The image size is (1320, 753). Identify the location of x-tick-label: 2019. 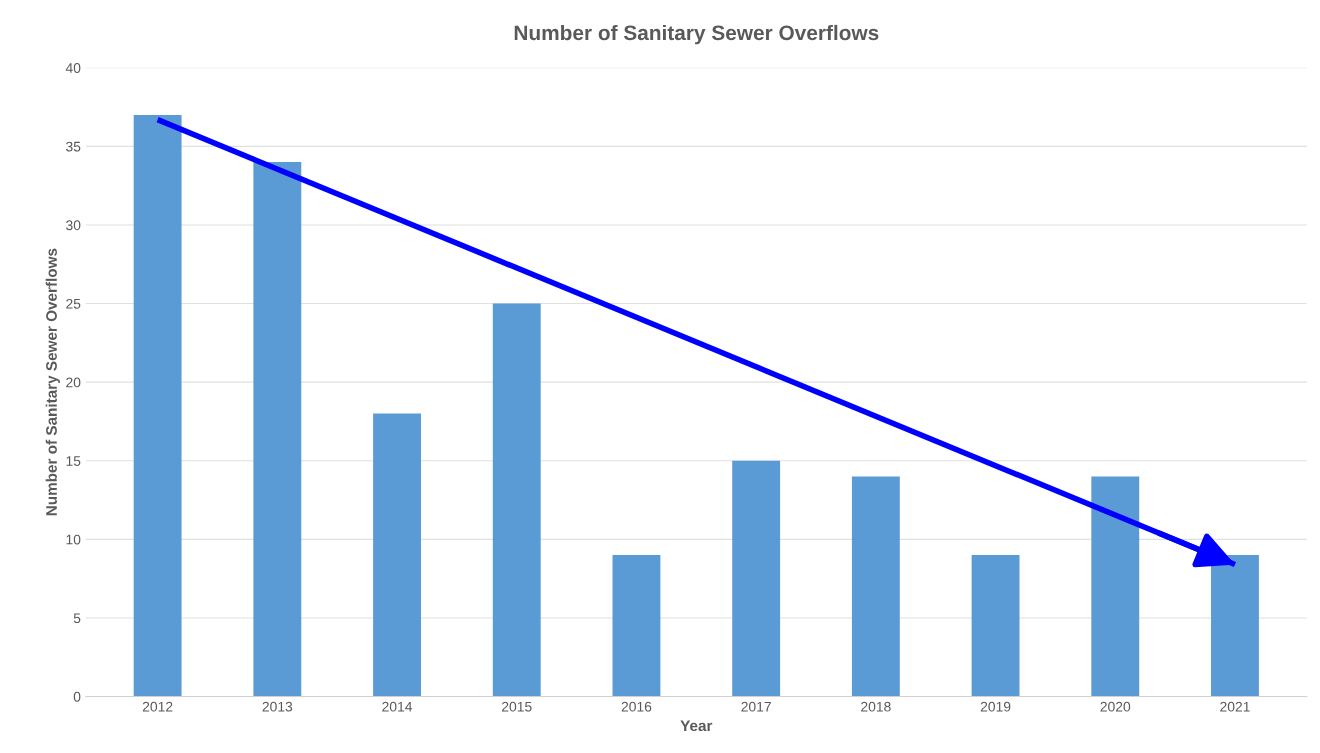
(995, 706).